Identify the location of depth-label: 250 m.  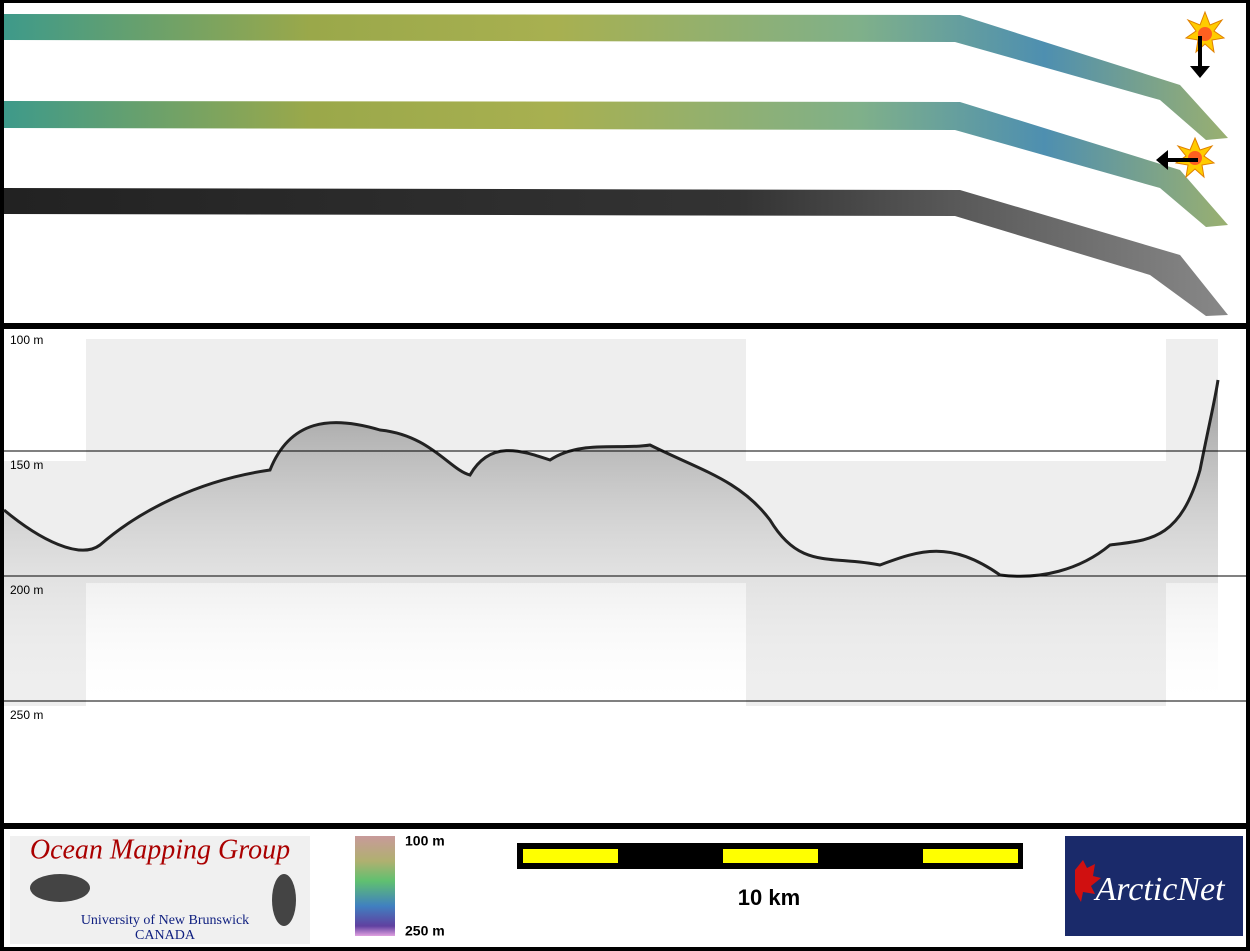
(26, 715).